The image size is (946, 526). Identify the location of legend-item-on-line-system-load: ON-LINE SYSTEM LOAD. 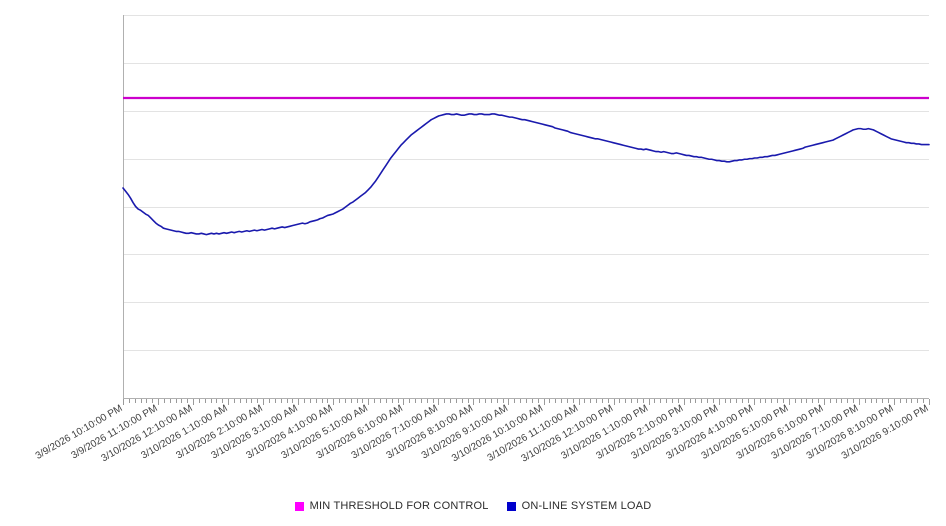
(579, 506).